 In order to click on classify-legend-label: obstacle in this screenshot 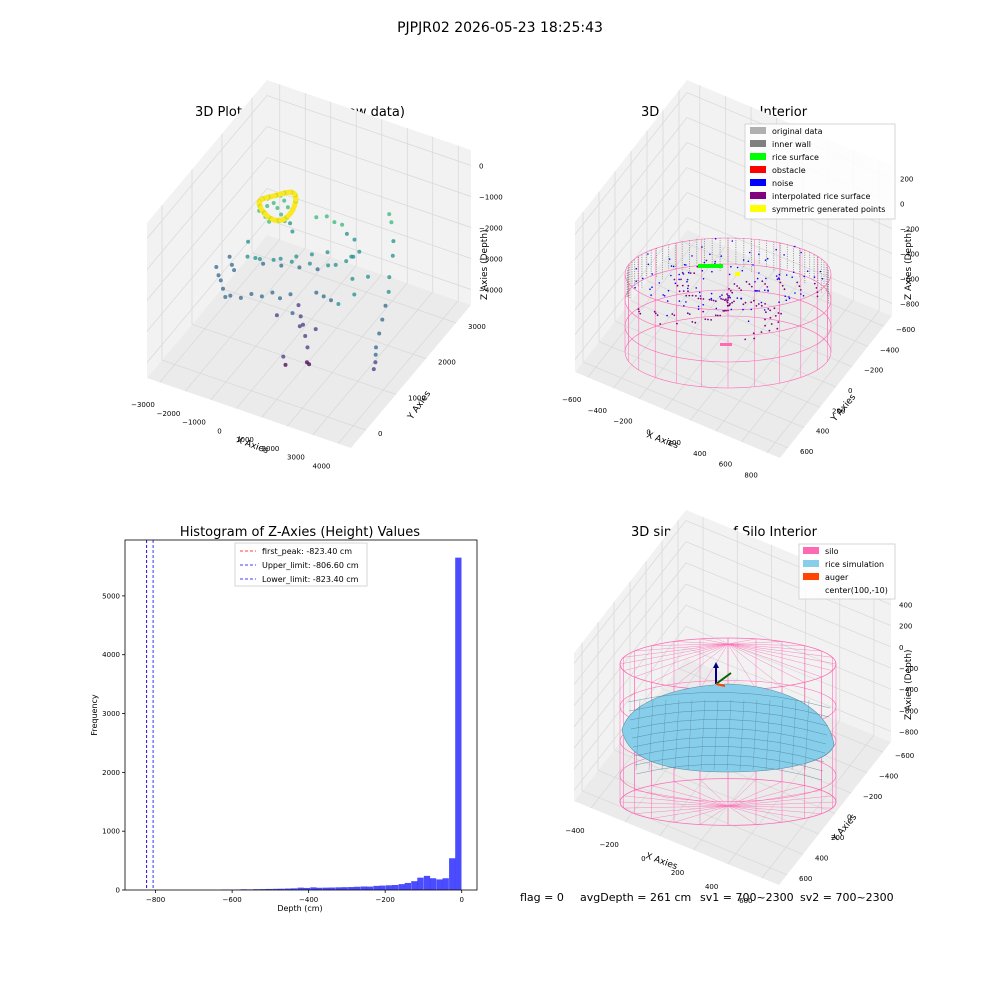, I will do `click(789, 170)`.